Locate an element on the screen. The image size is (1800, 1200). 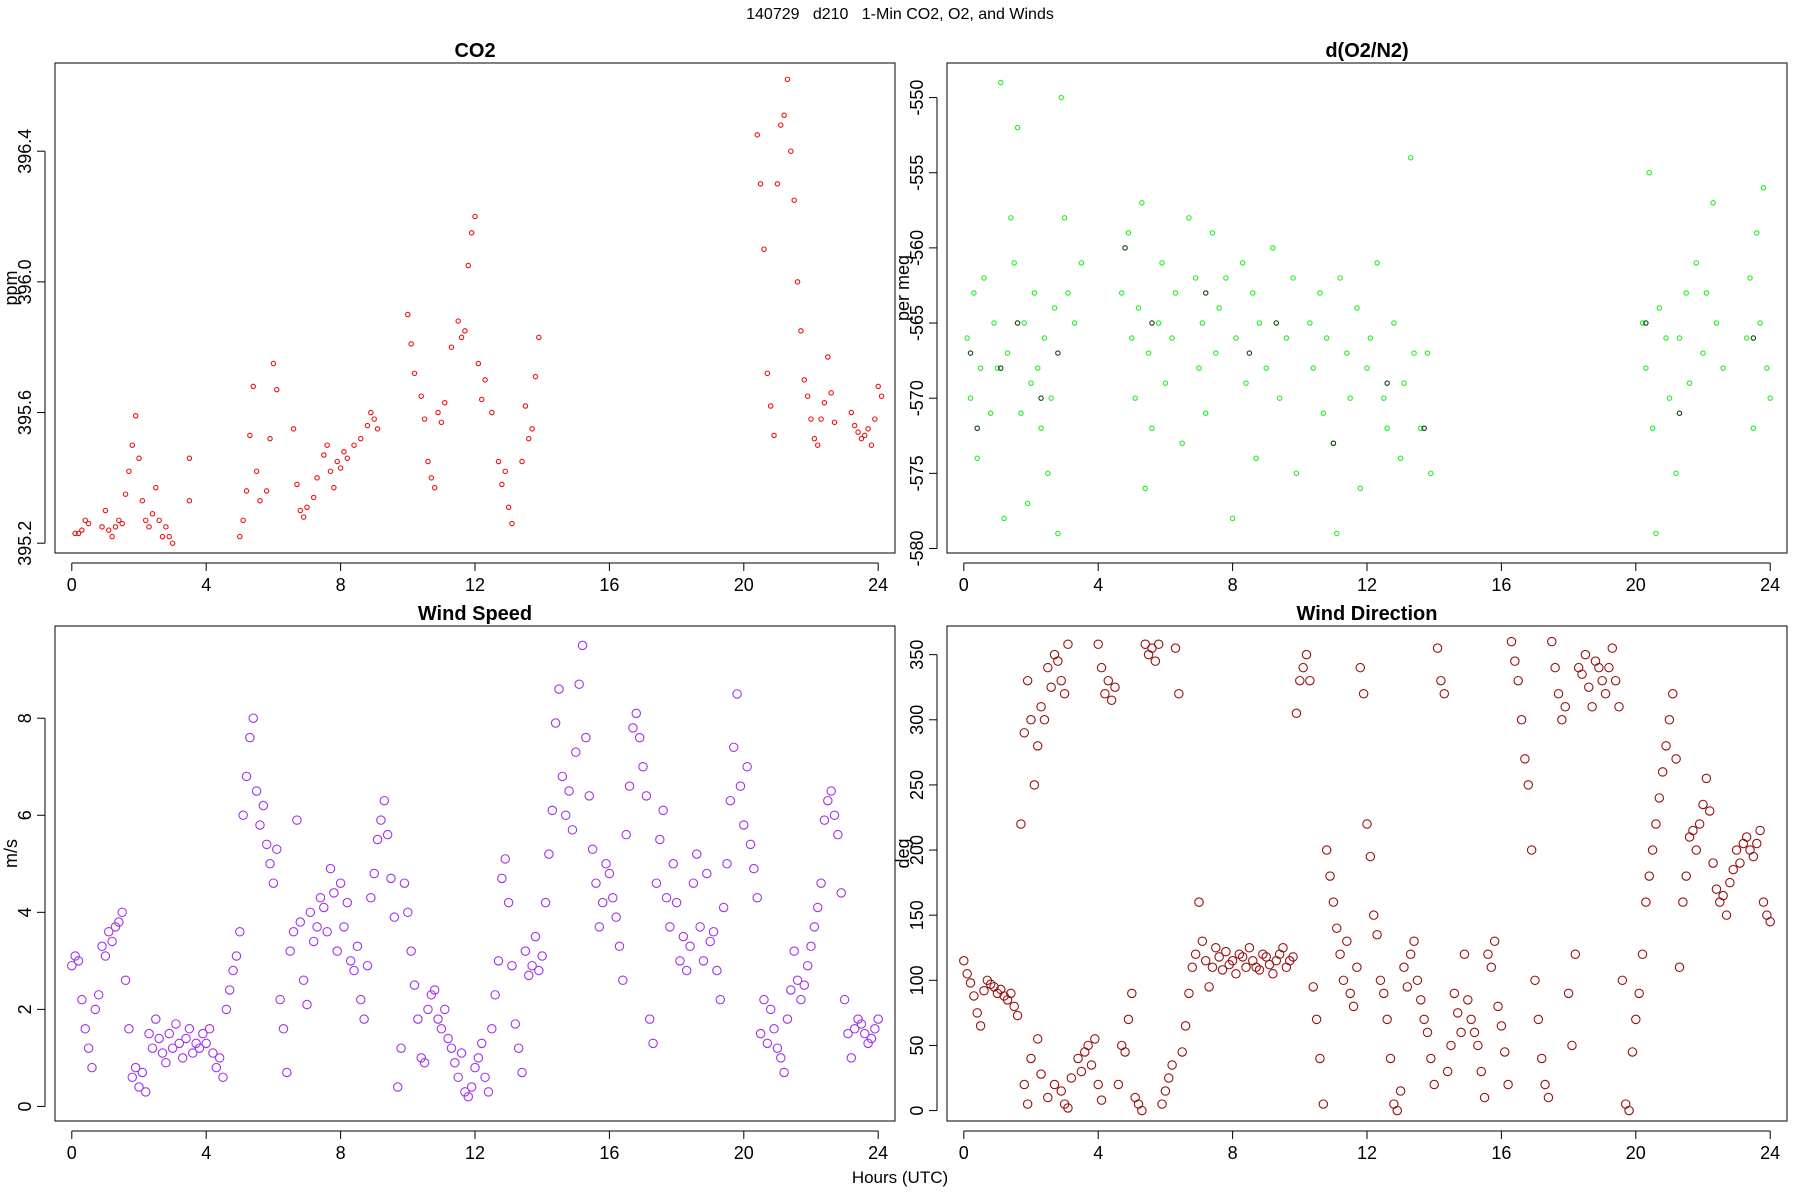
x-tick-label: 12 is located at coordinates (1367, 585).